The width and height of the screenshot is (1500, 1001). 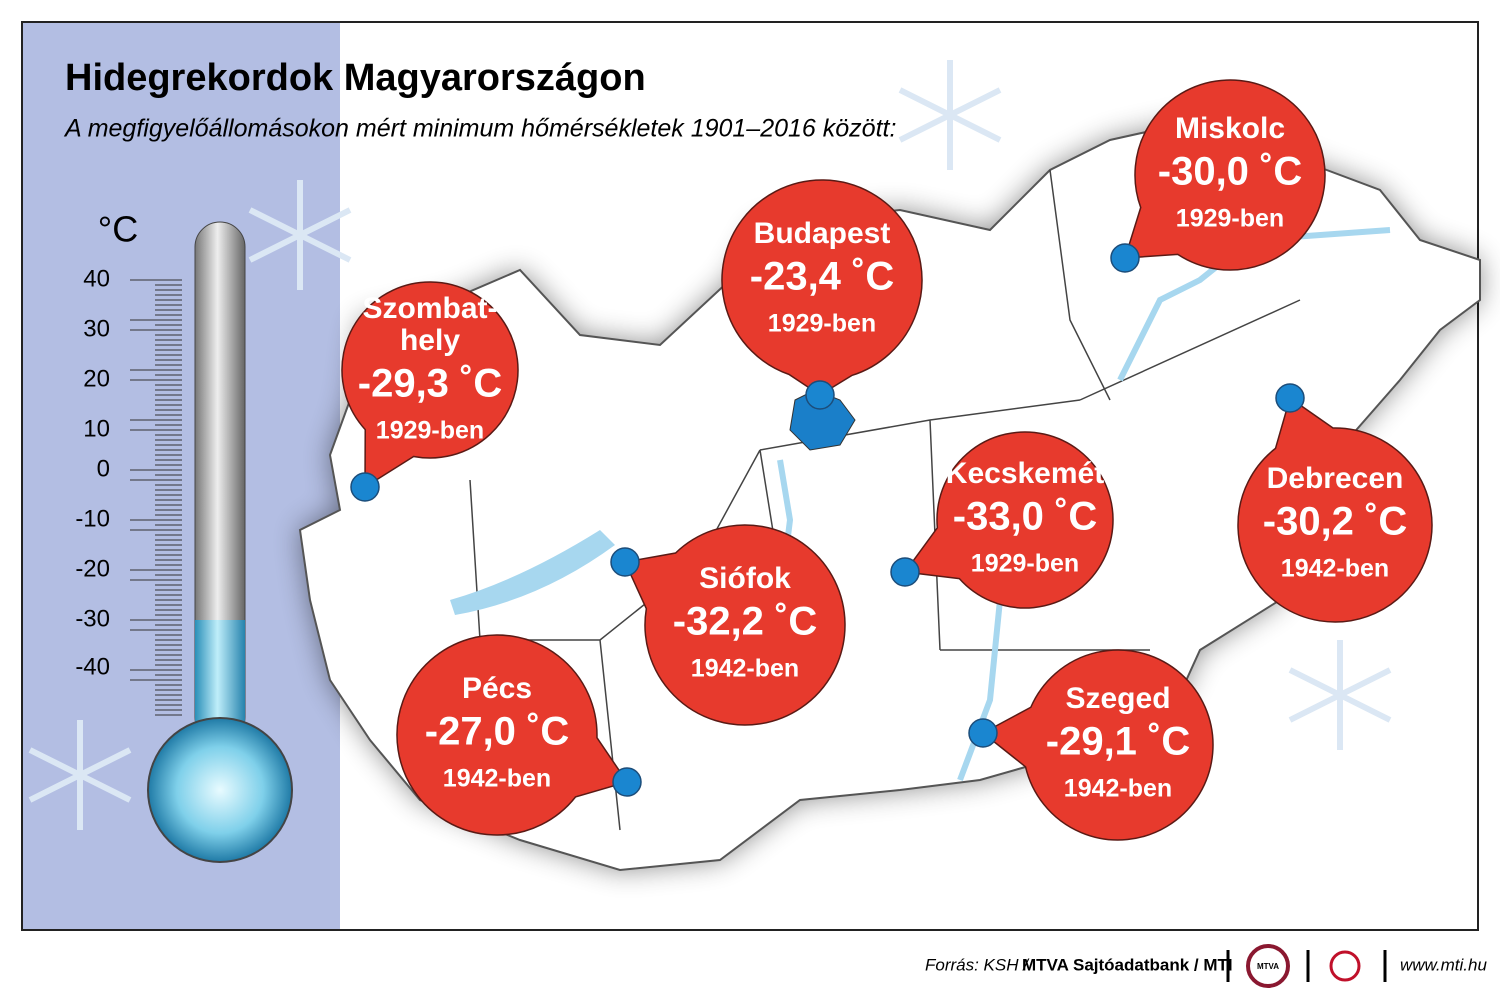 I want to click on city-name: Kecskemét, so click(x=1025, y=473).